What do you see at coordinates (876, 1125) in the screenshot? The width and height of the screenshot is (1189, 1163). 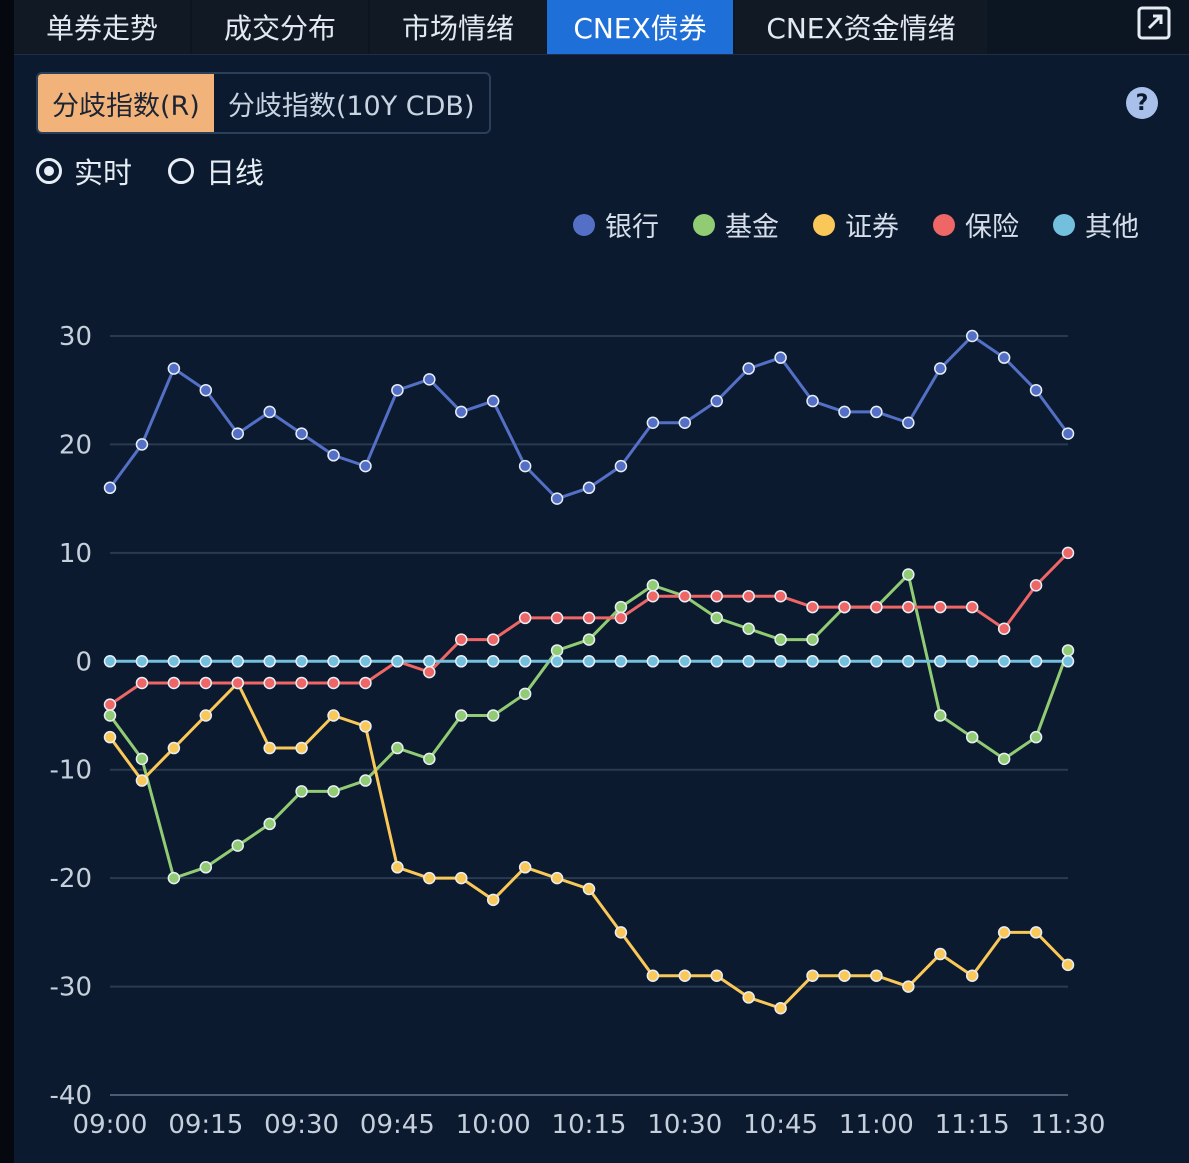 I see `x-tick-label: 11:00` at bounding box center [876, 1125].